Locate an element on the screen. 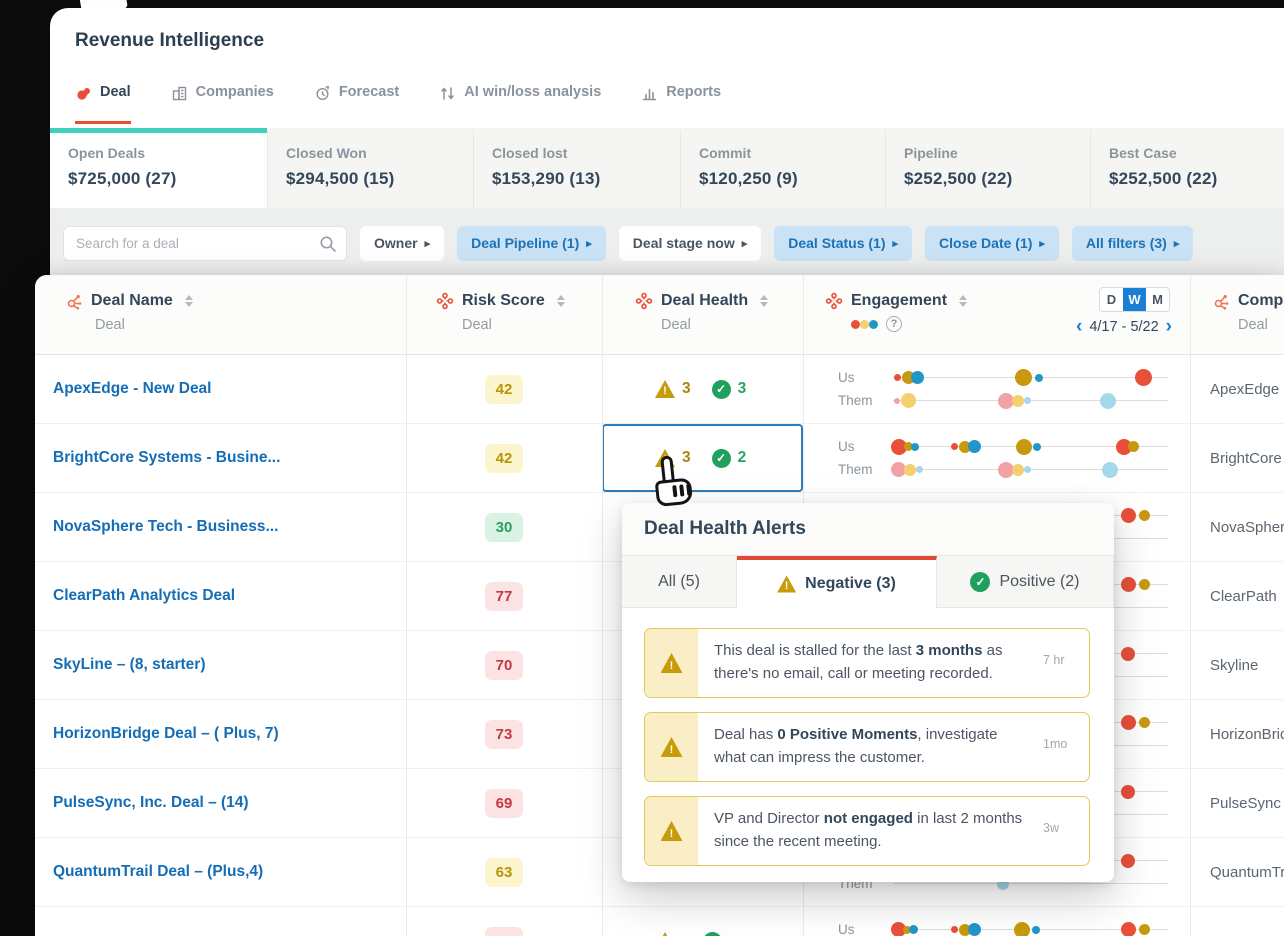  chevron-right-icon: ▸ is located at coordinates (895, 244).